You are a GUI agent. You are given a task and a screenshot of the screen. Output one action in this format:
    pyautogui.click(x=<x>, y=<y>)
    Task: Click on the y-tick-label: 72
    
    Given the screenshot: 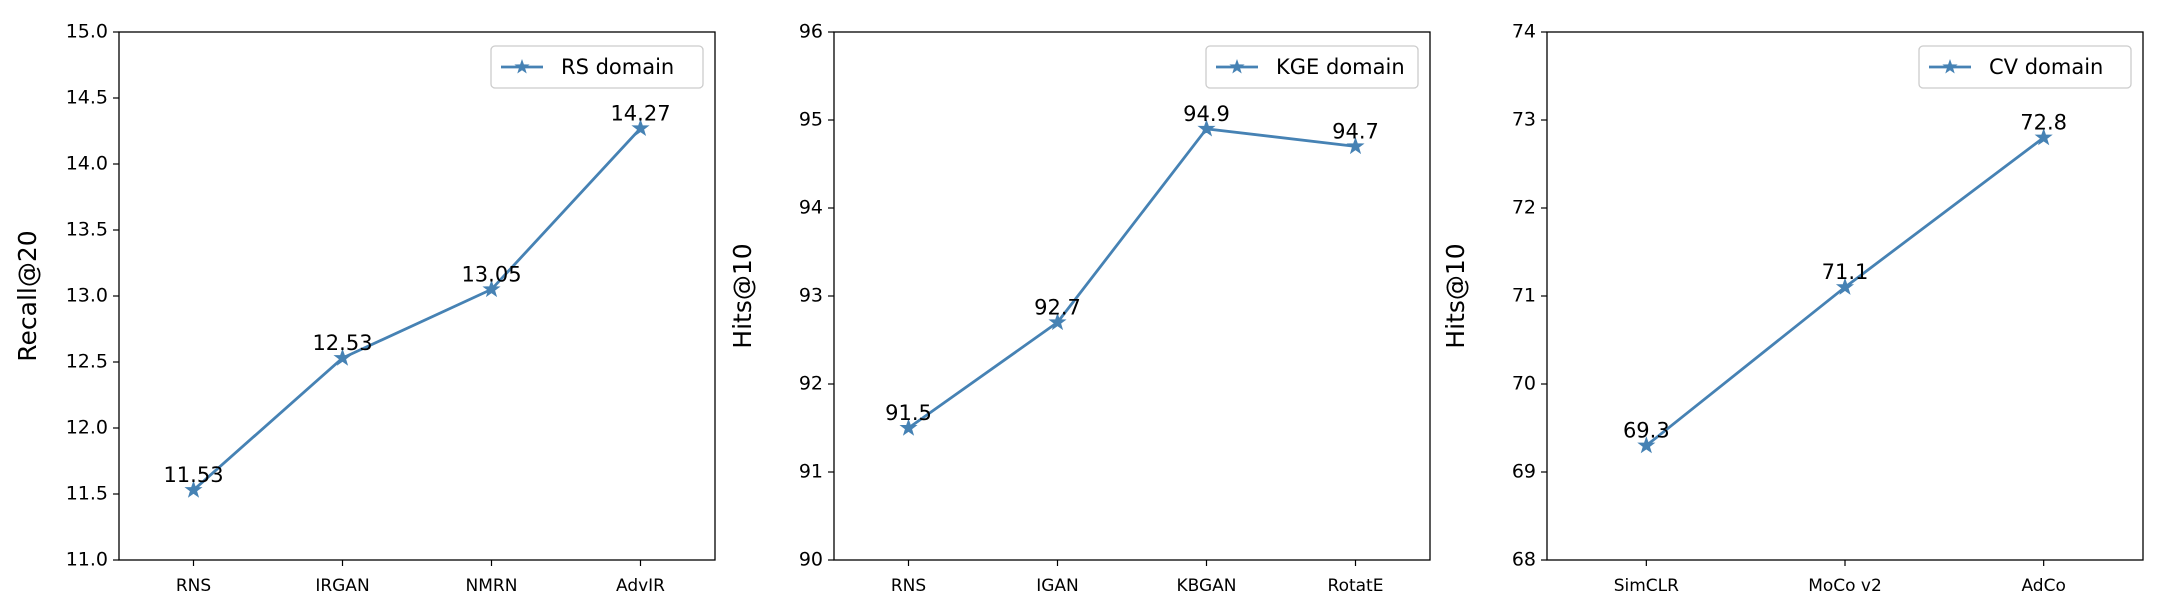 What is the action you would take?
    pyautogui.click(x=1524, y=208)
    